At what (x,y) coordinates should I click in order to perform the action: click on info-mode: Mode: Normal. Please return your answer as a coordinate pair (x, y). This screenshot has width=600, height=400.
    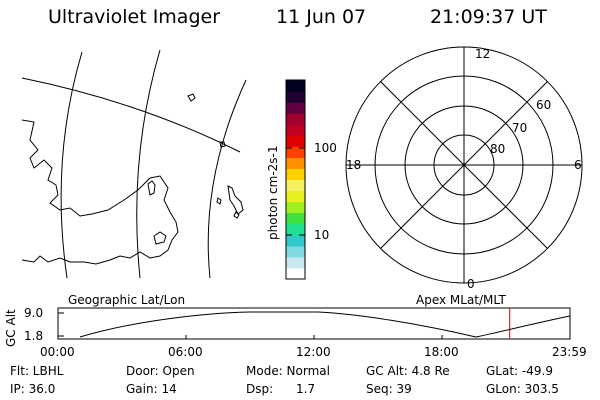
    Looking at the image, I should click on (288, 371).